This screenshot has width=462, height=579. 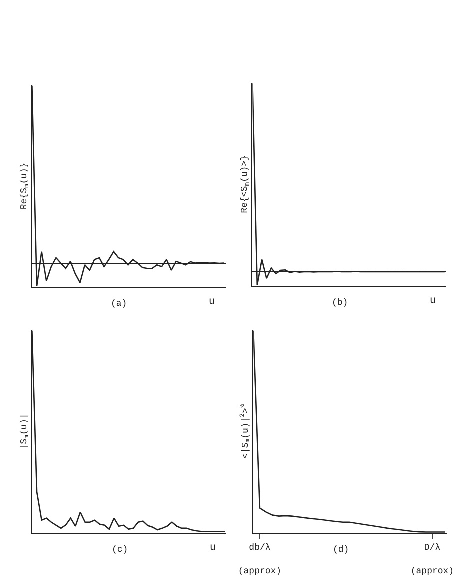 I want to click on category-label: D/λ (approx), so click(x=432, y=560).